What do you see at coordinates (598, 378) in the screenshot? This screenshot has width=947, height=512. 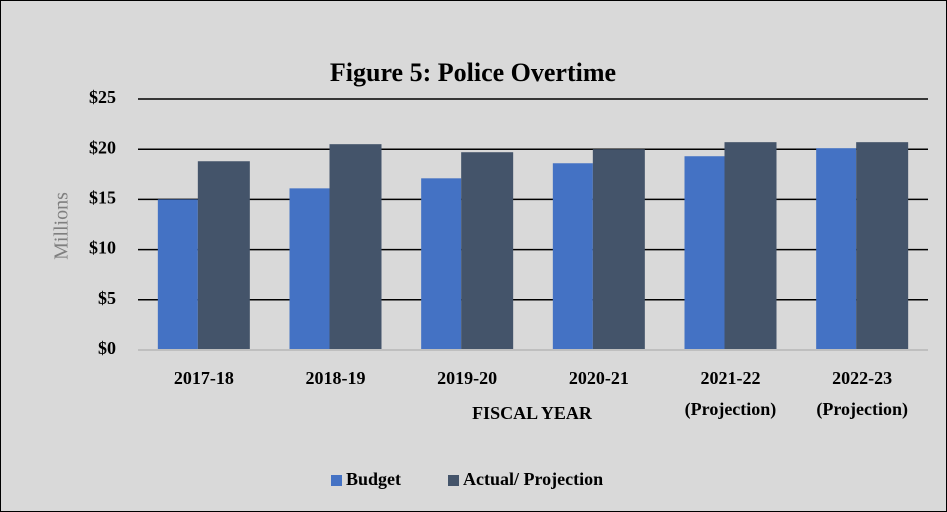 I see `x-tick-label: 2020-21` at bounding box center [598, 378].